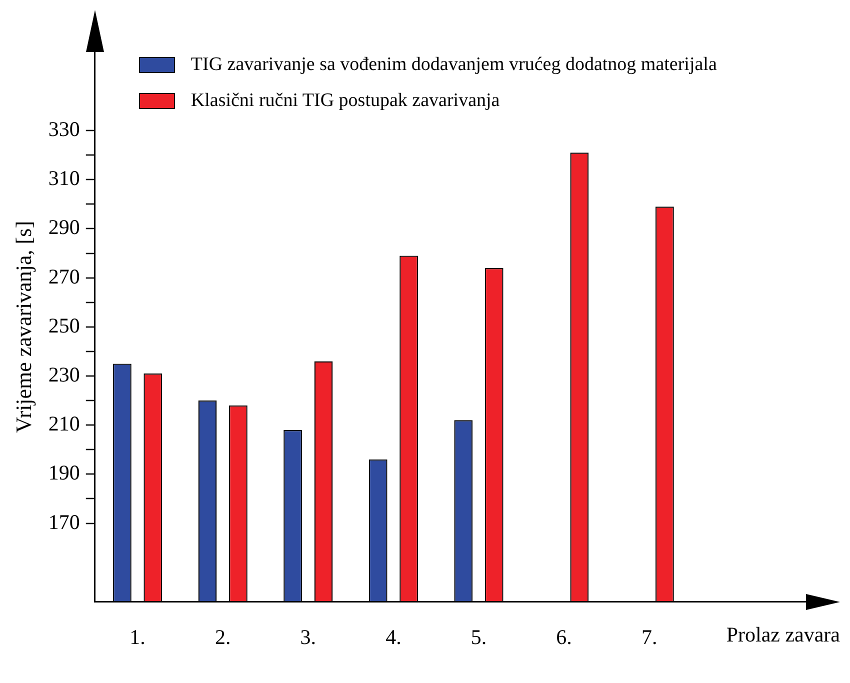 The height and width of the screenshot is (683, 850). What do you see at coordinates (64, 424) in the screenshot?
I see `y-tick-label: 210` at bounding box center [64, 424].